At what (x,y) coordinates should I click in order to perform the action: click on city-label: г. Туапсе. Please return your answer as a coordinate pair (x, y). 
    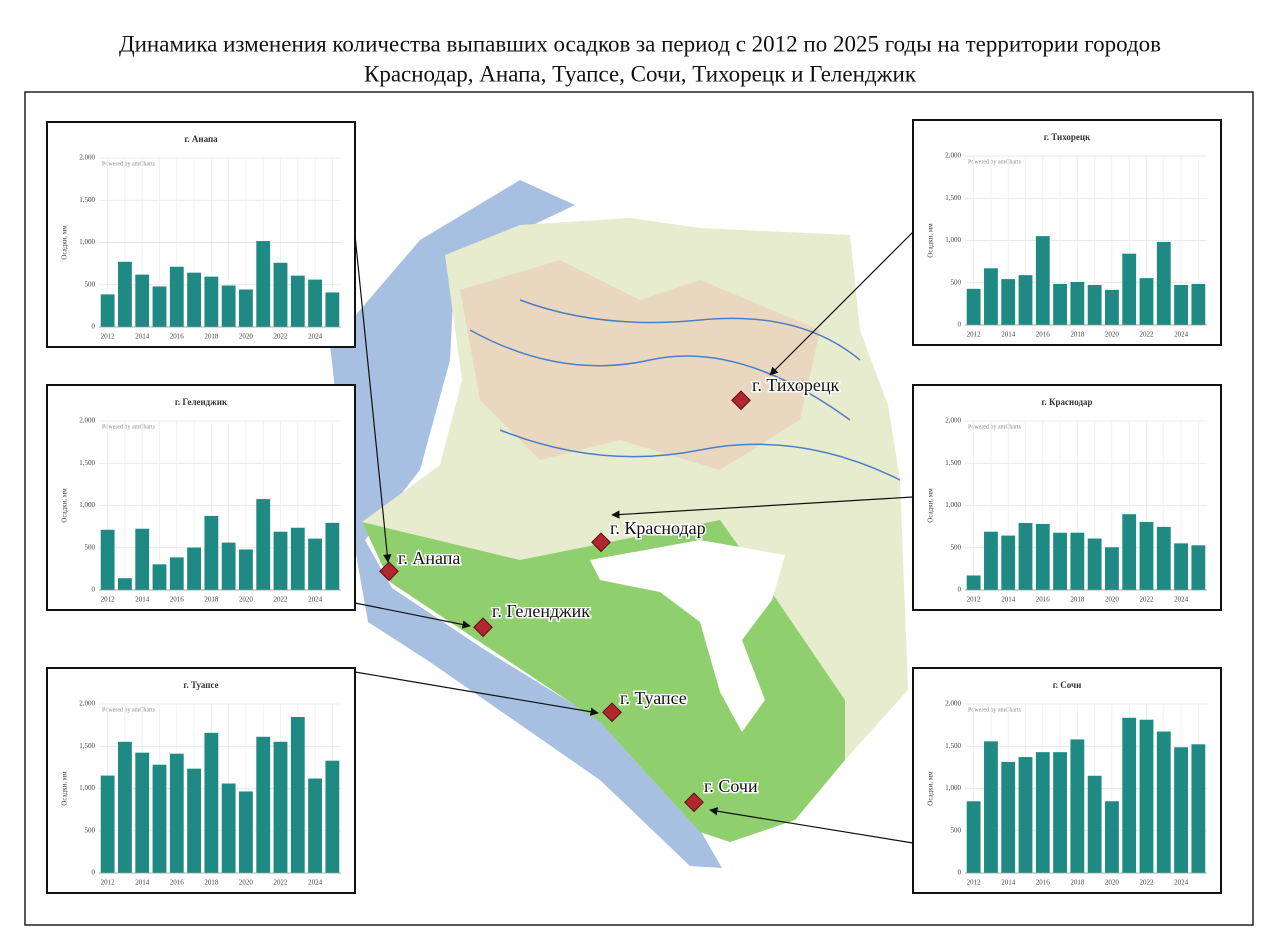
    Looking at the image, I should click on (653, 698).